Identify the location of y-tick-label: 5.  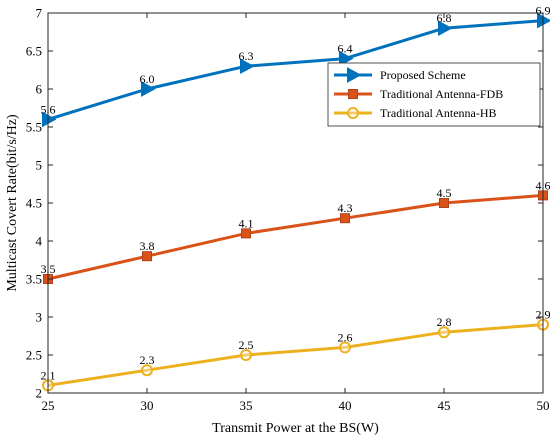
(39, 165).